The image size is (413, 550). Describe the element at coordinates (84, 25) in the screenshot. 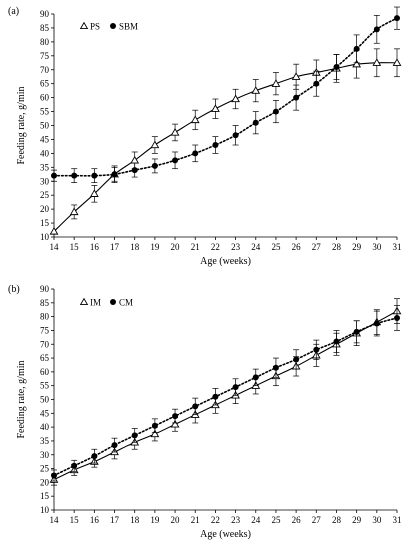

I see `legend-triangle-icon` at that location.